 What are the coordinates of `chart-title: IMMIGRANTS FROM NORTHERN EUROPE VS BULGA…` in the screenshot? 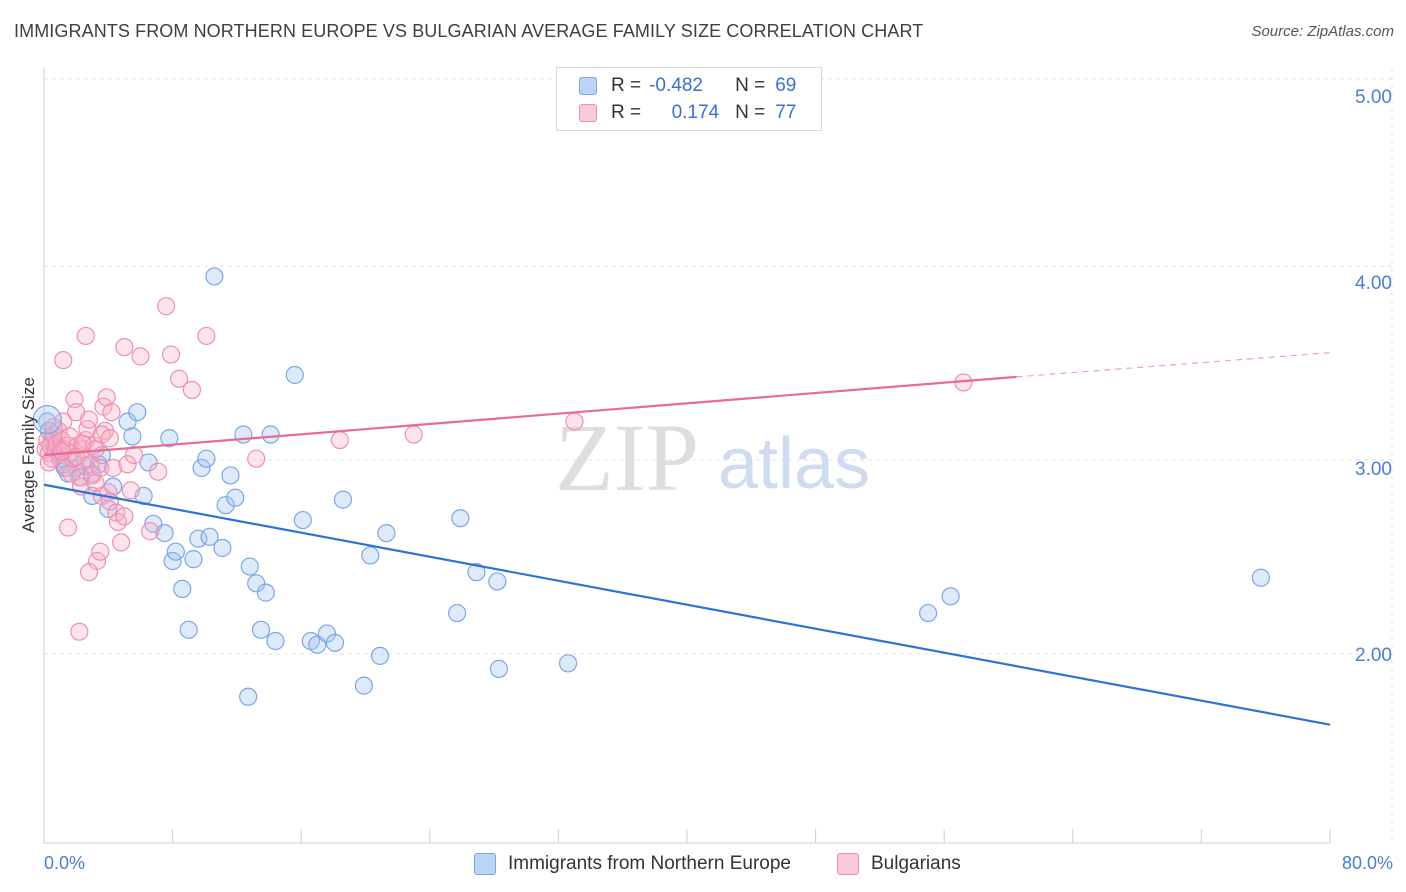 It's located at (469, 31).